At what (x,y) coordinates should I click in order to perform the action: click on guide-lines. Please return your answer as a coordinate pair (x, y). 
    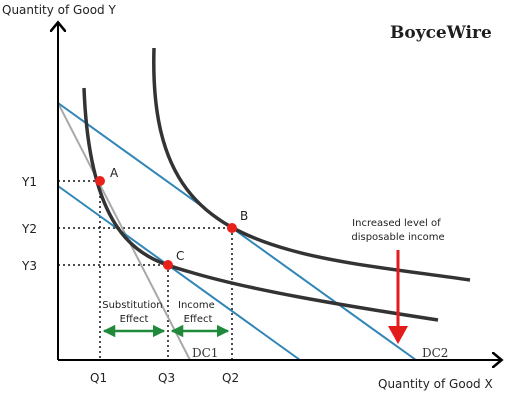
    Looking at the image, I should click on (145, 270).